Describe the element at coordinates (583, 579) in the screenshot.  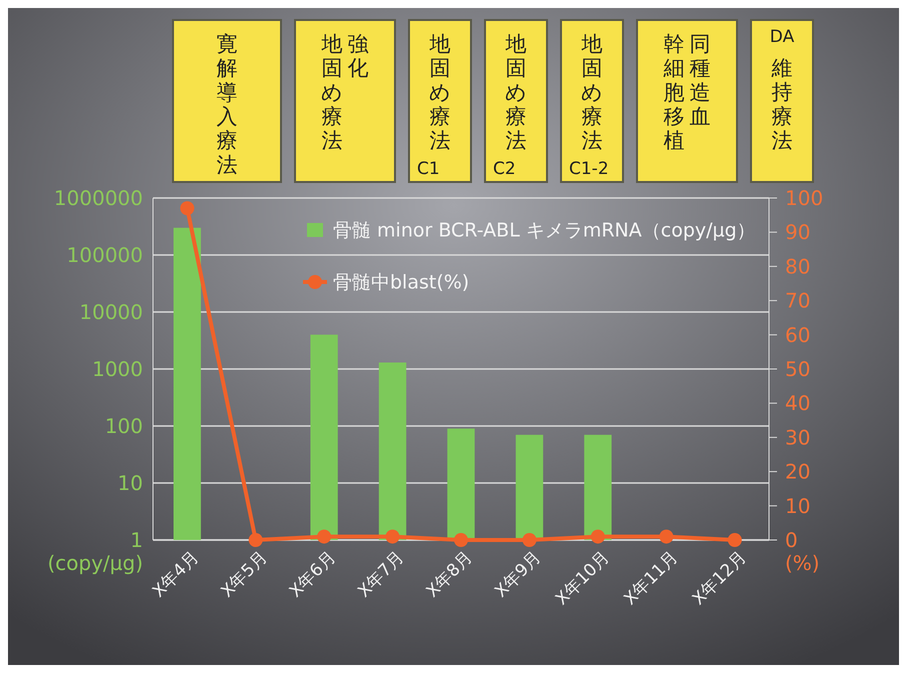
I see `x-tick-label: X年10月` at that location.